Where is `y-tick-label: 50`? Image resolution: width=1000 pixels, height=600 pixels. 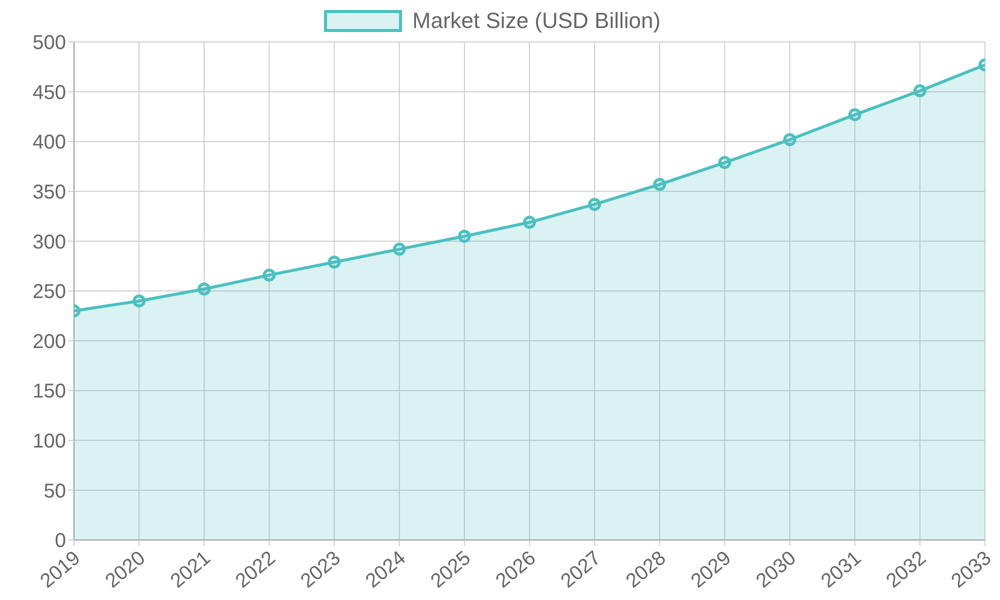
y-tick-label: 50 is located at coordinates (55, 491).